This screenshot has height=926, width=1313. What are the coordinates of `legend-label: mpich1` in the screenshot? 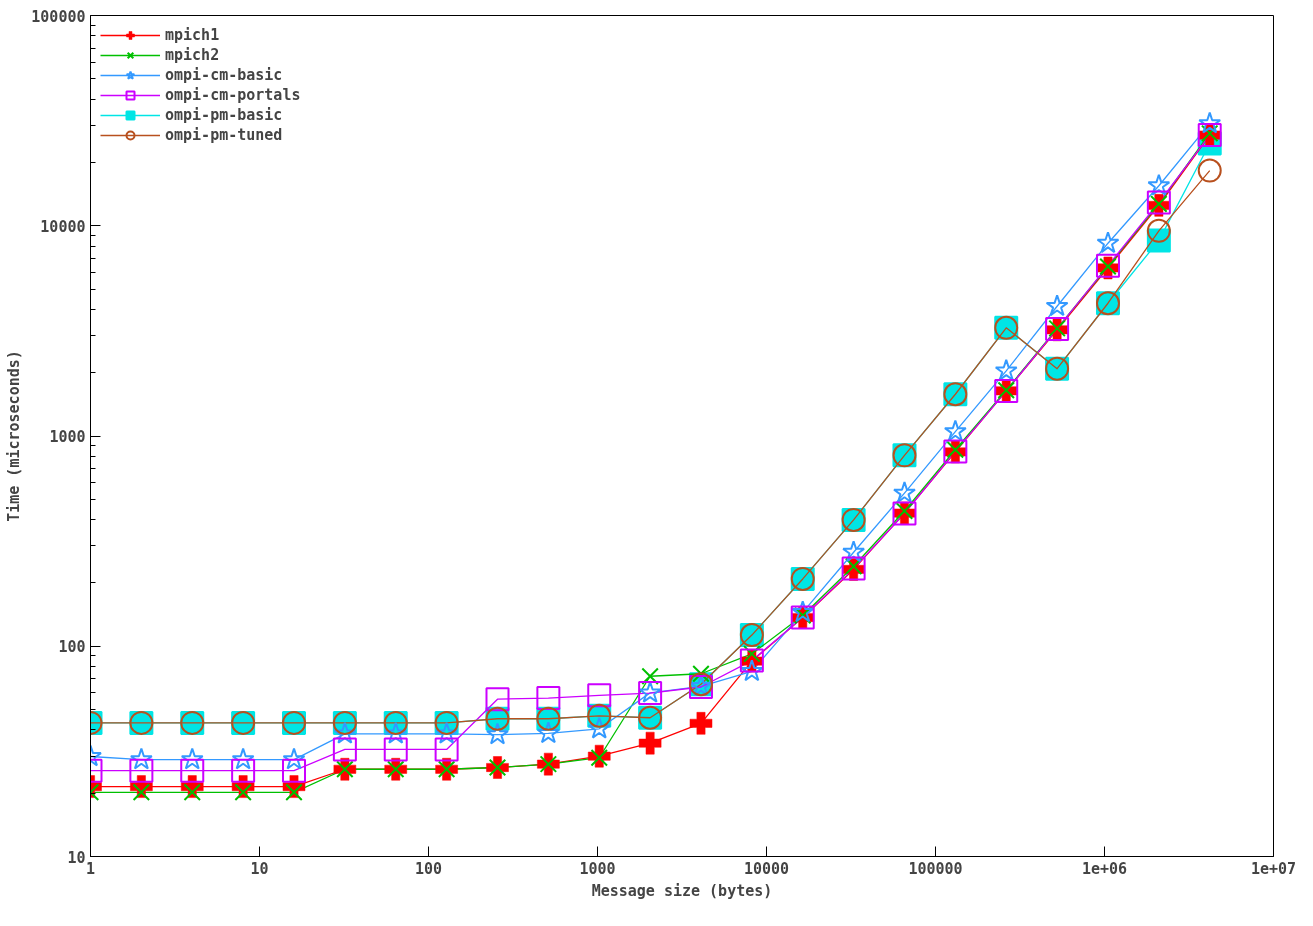 It's located at (192, 35).